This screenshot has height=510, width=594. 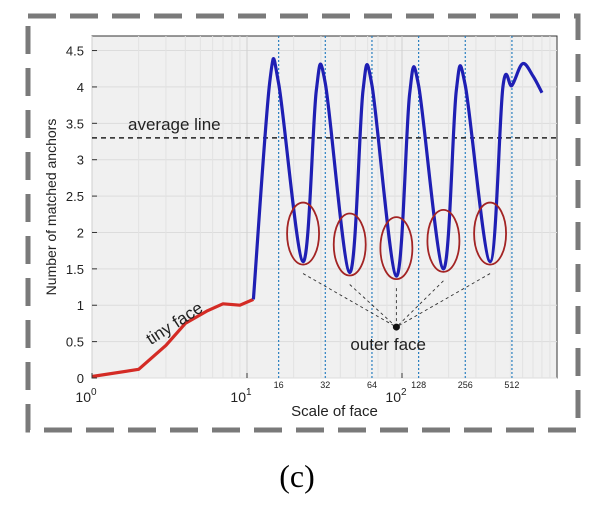 I want to click on y-tick-label: 4.5, so click(x=75, y=51).